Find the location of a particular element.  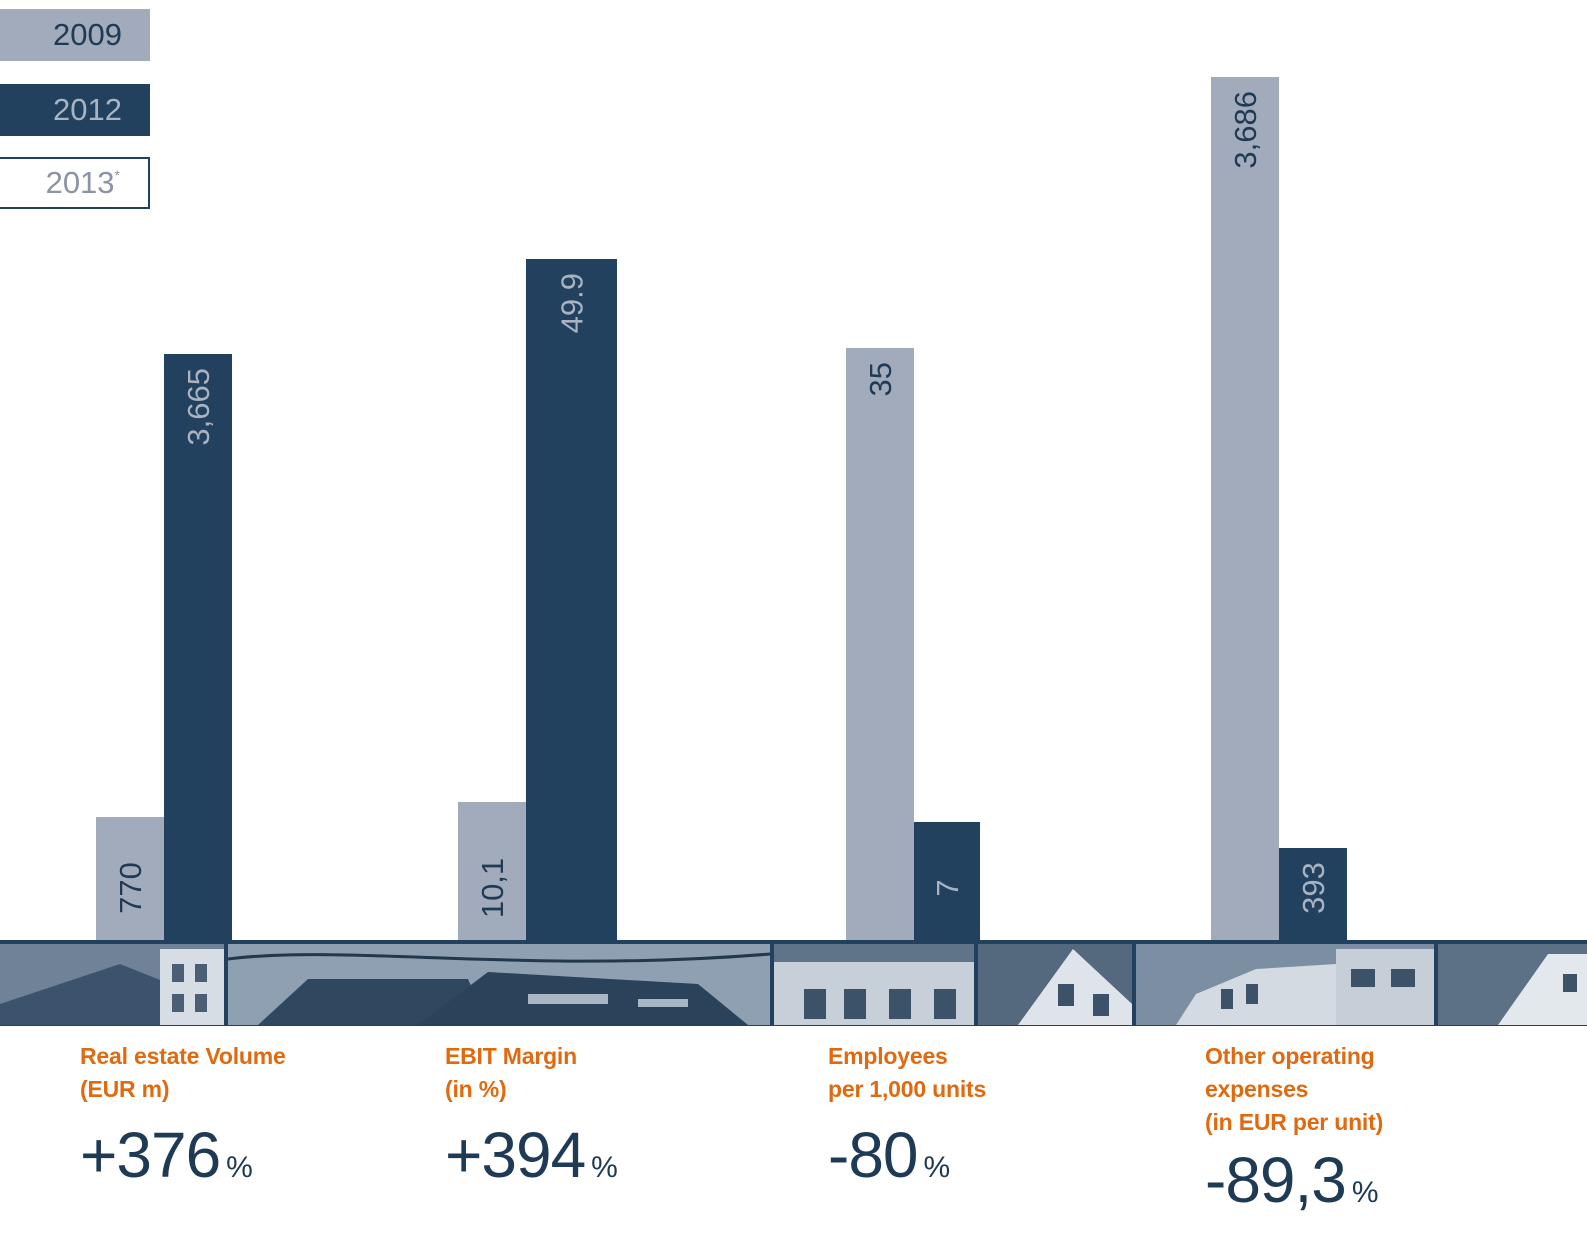

metric-label-line: Employees is located at coordinates (888, 1056).